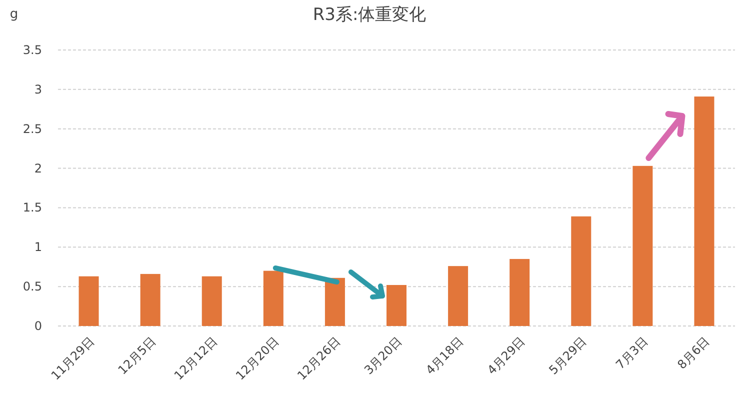 The width and height of the screenshot is (739, 416). Describe the element at coordinates (506, 356) in the screenshot. I see `x-tick-label: 4月29日` at that location.